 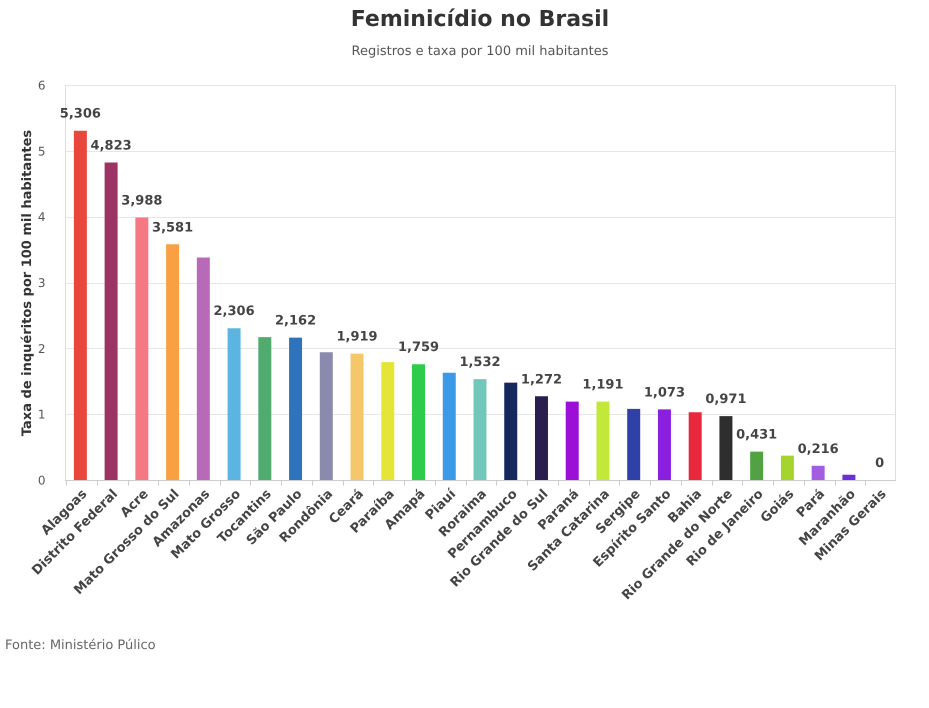 What do you see at coordinates (173, 228) in the screenshot?
I see `data-label: 3,581` at bounding box center [173, 228].